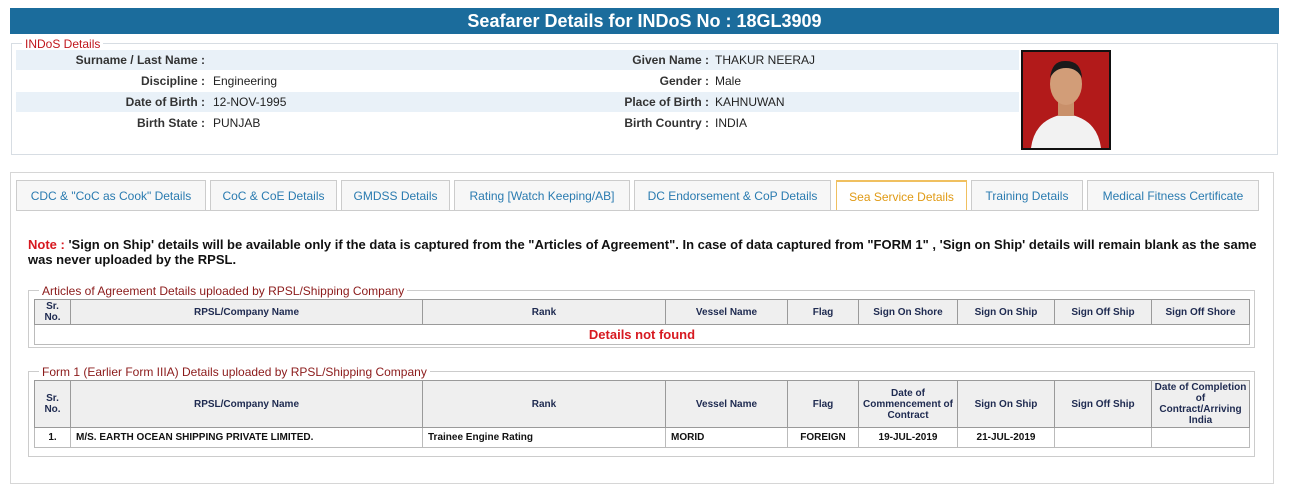 Image resolution: width=1292 pixels, height=484 pixels. Describe the element at coordinates (172, 81) in the screenshot. I see `field-label: Discipline :` at that location.